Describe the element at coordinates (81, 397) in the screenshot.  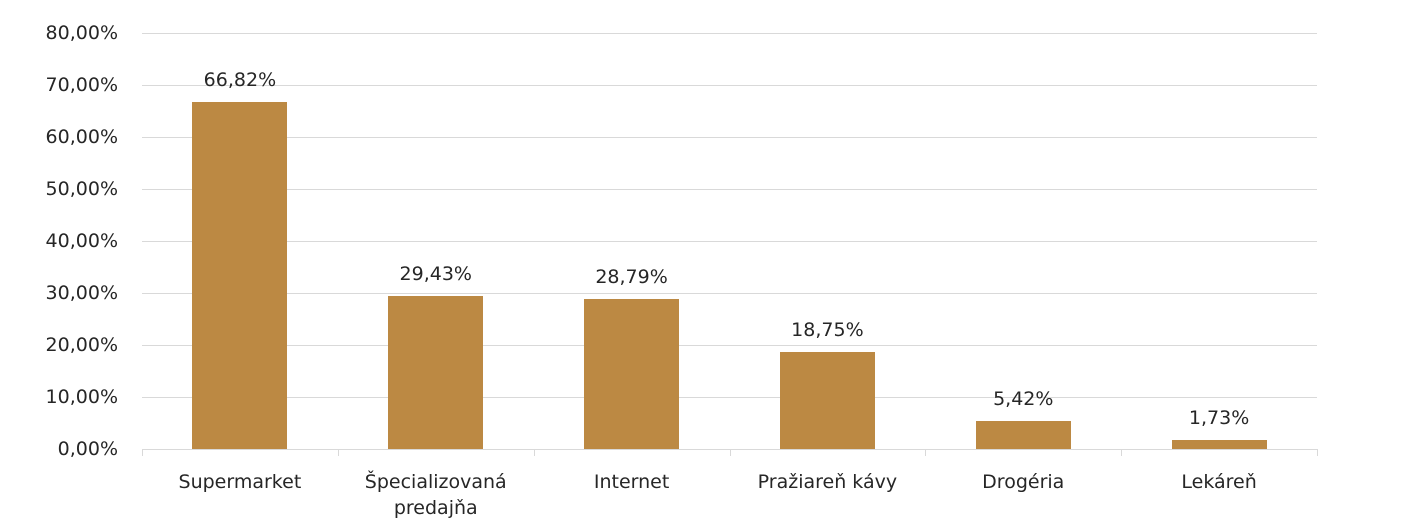
I see `y-axis-tick-label: 10,00%` at that location.